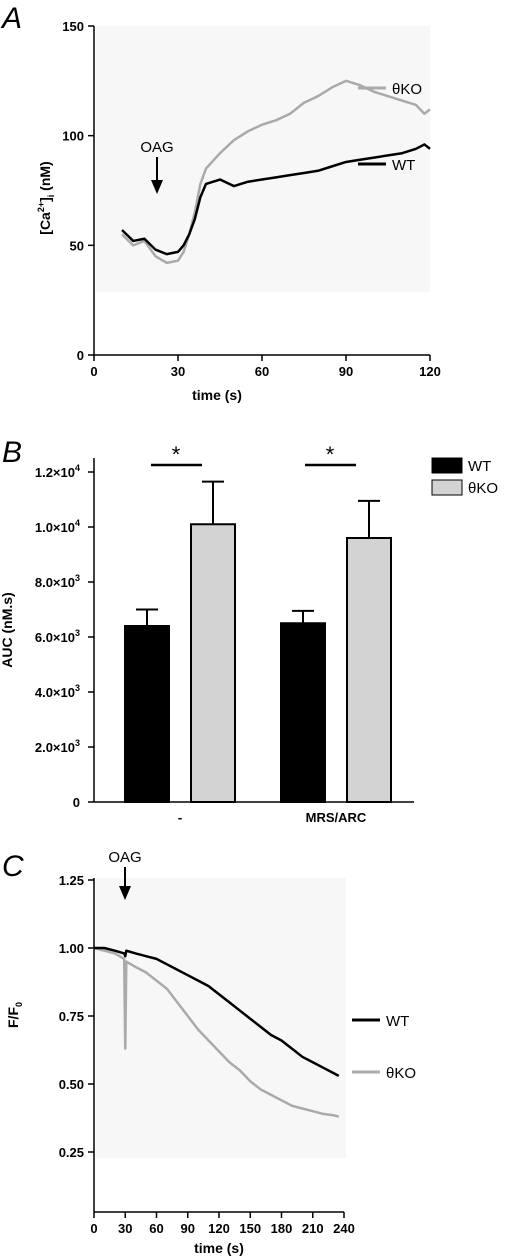  Describe the element at coordinates (80, 355) in the screenshot. I see `panel-a-y-tick-label: 0` at that location.